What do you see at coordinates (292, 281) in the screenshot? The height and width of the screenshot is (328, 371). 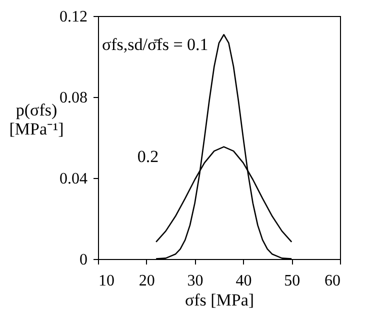 I see `x-tick-label: 50` at bounding box center [292, 281].